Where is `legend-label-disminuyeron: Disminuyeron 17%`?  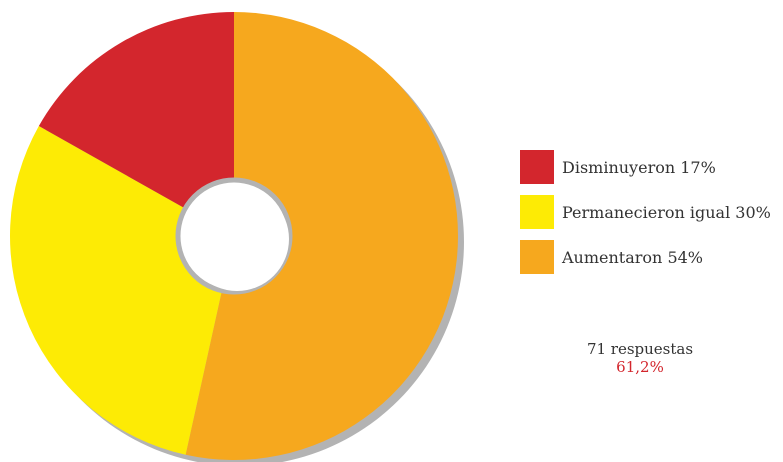
legend-label-disminuyeron: Disminuyeron 17% is located at coordinates (639, 167).